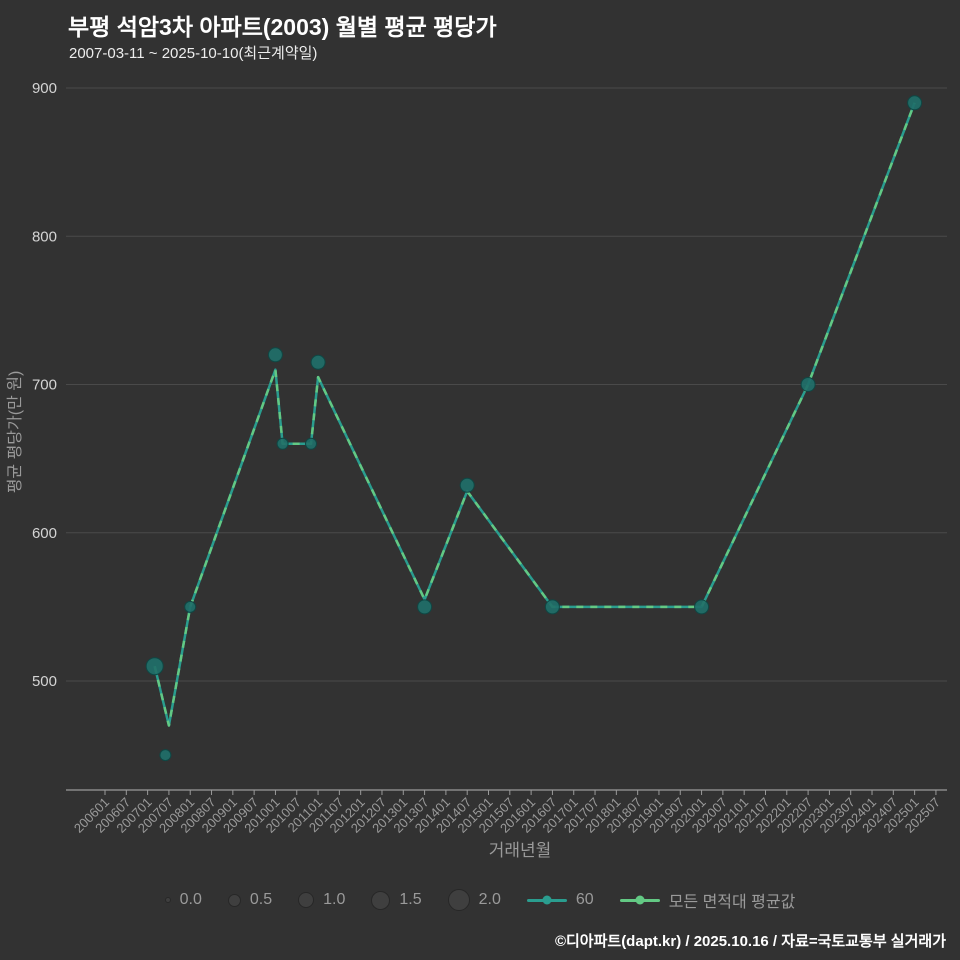  I want to click on y-tick-label: 600, so click(44, 533).